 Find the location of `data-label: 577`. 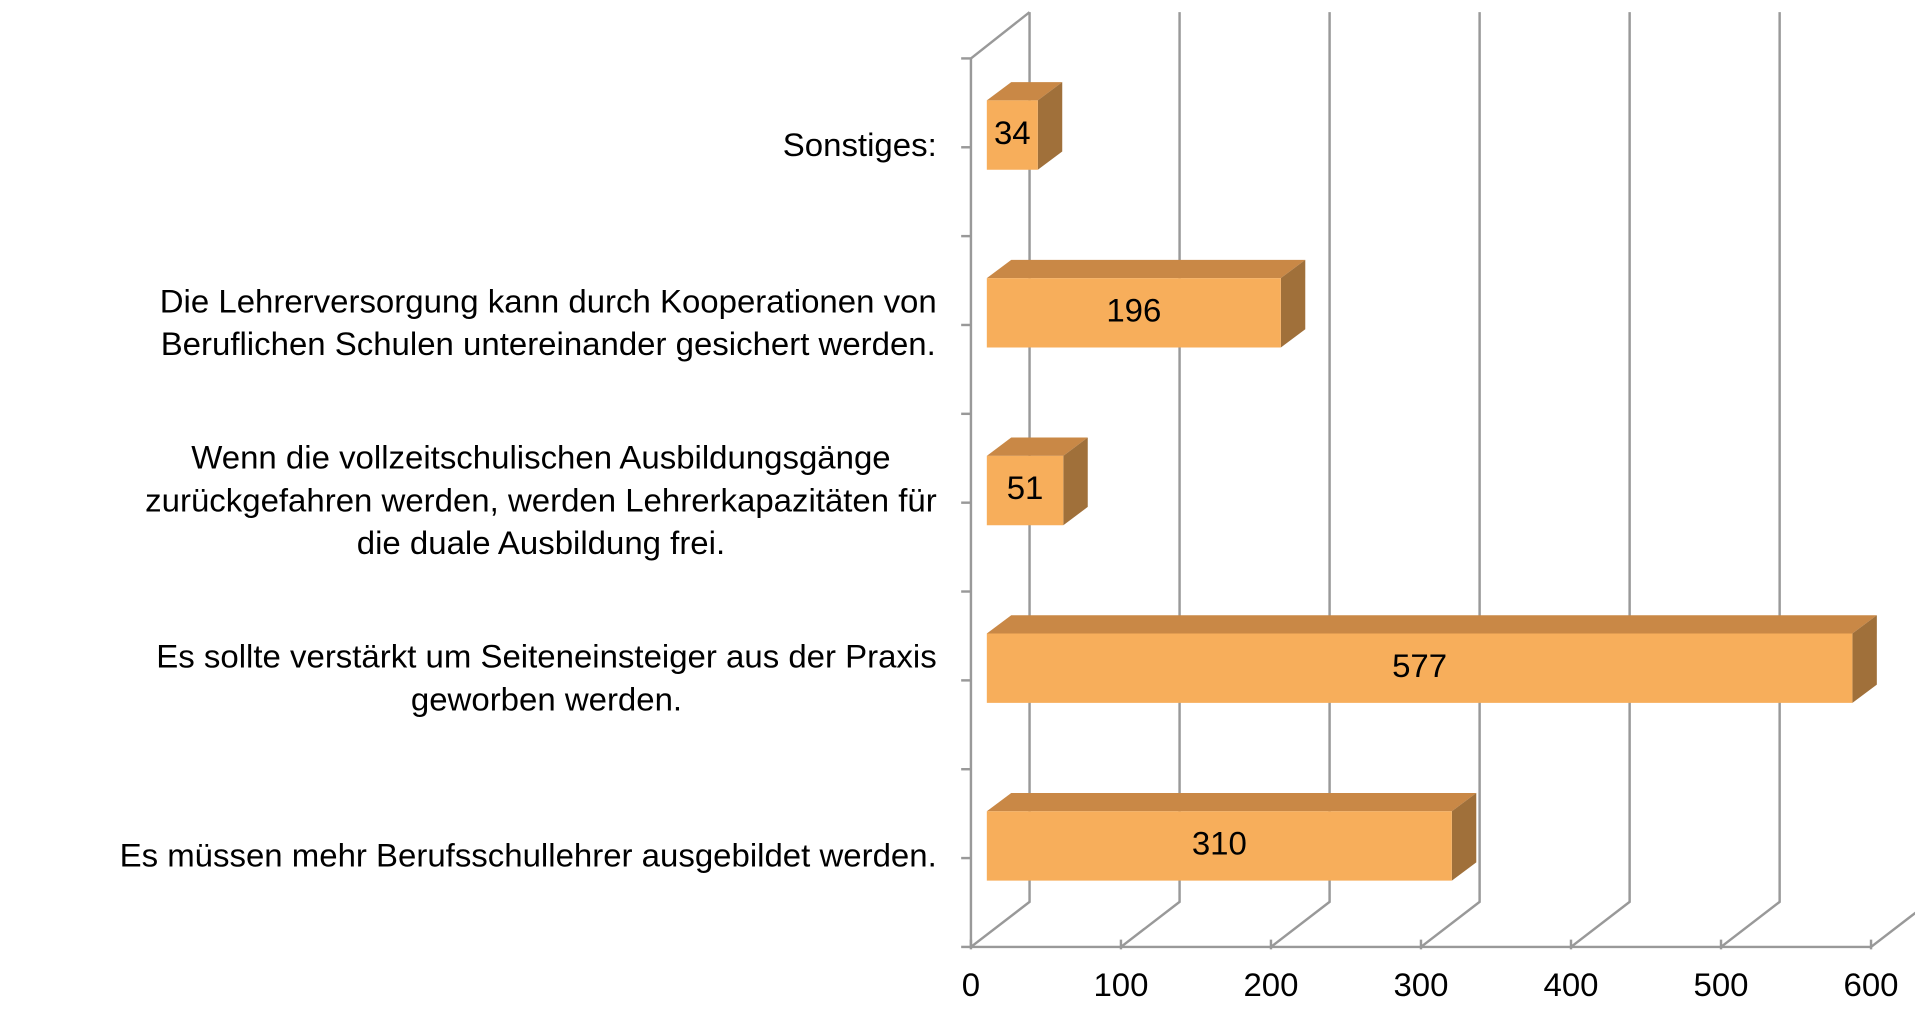

data-label: 577 is located at coordinates (1419, 665).